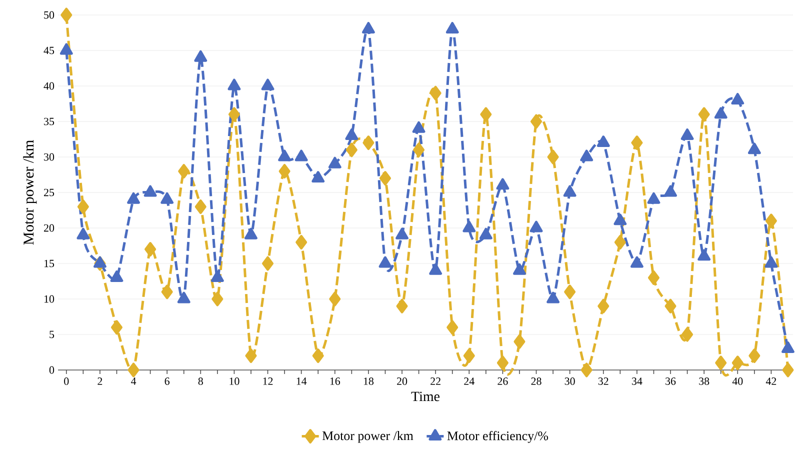 Image resolution: width=801 pixels, height=449 pixels. I want to click on x-tick-label: 20, so click(402, 381).